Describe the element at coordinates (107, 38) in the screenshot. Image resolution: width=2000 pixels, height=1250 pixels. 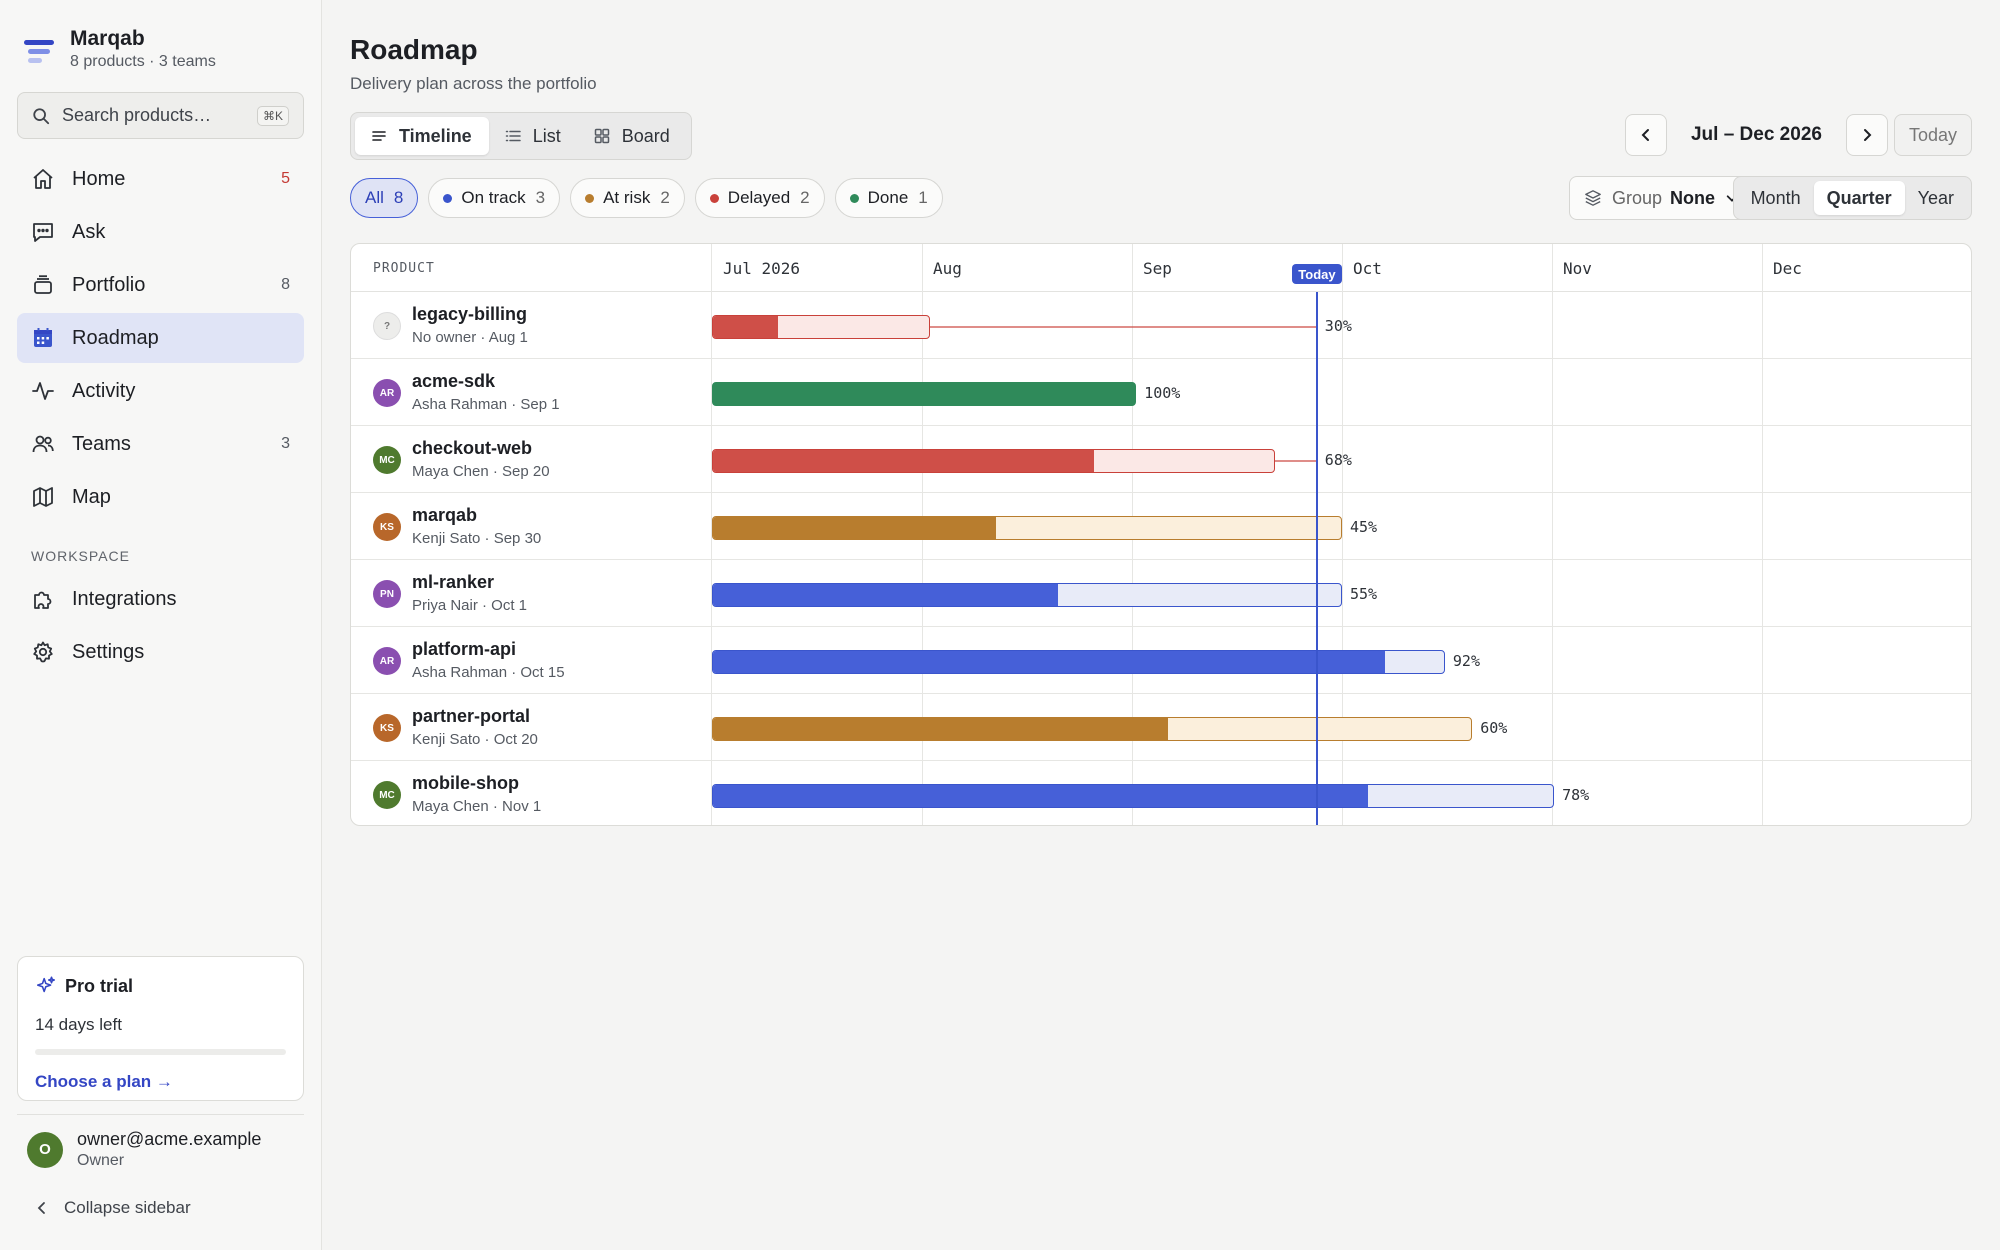
I see `brand-name: Marqab` at that location.